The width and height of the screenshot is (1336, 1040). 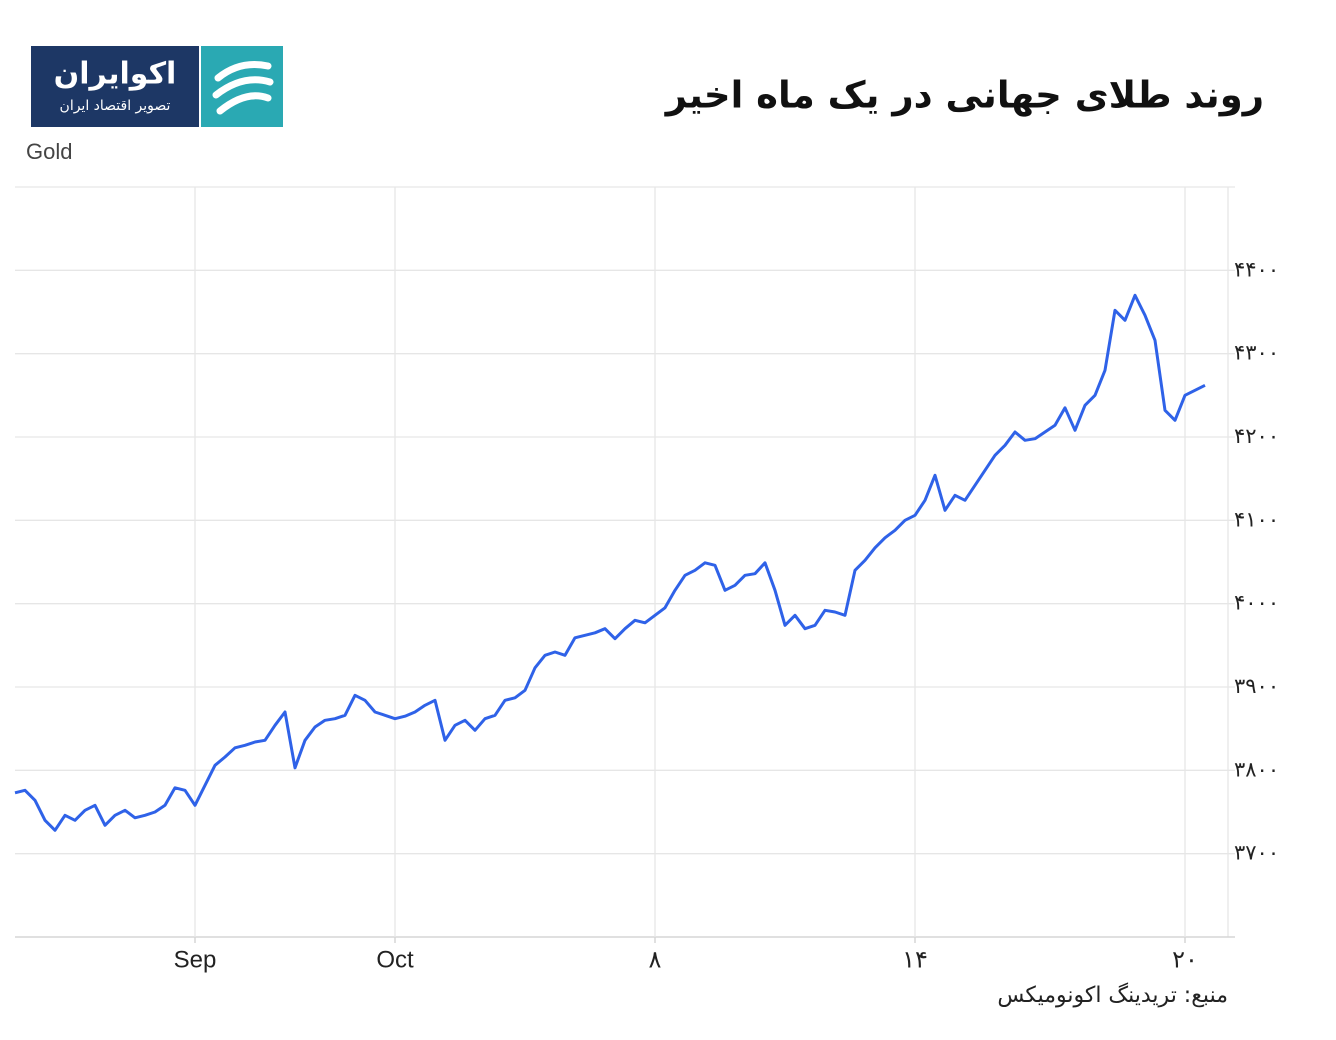 What do you see at coordinates (1256, 686) in the screenshot?
I see `y-tick-label: ۳۹۰۰` at bounding box center [1256, 686].